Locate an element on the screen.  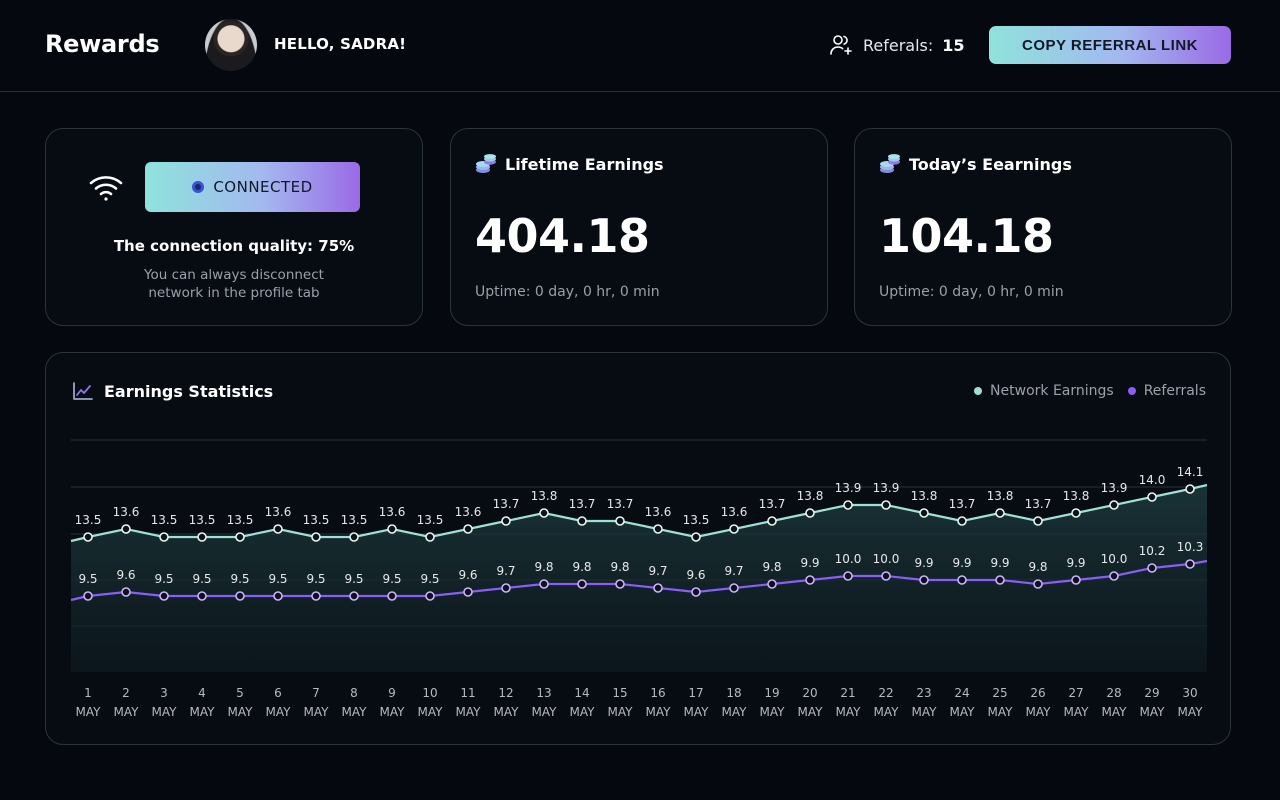
x-tick-label: 26 is located at coordinates (1037, 693).